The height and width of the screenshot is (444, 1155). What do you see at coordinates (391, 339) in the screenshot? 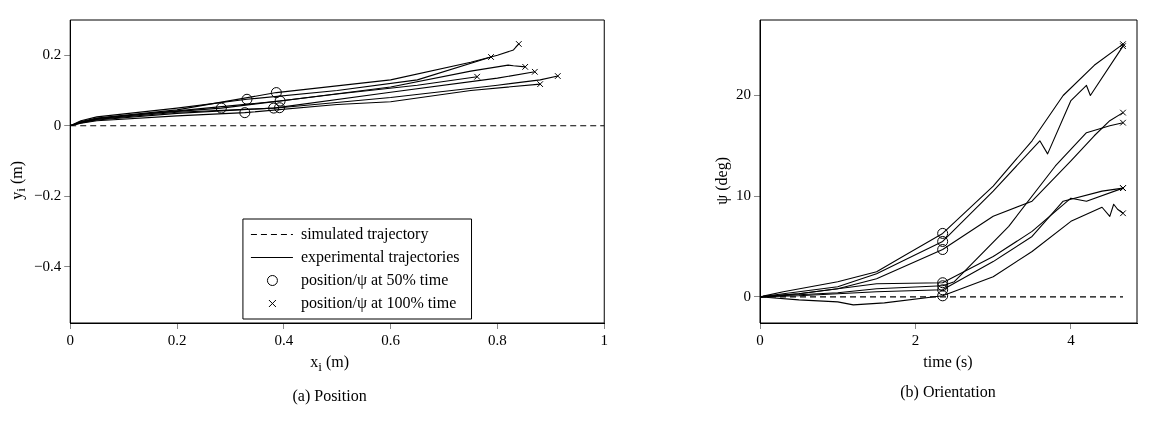
I see `x-tick-label: 0.6` at bounding box center [391, 339].